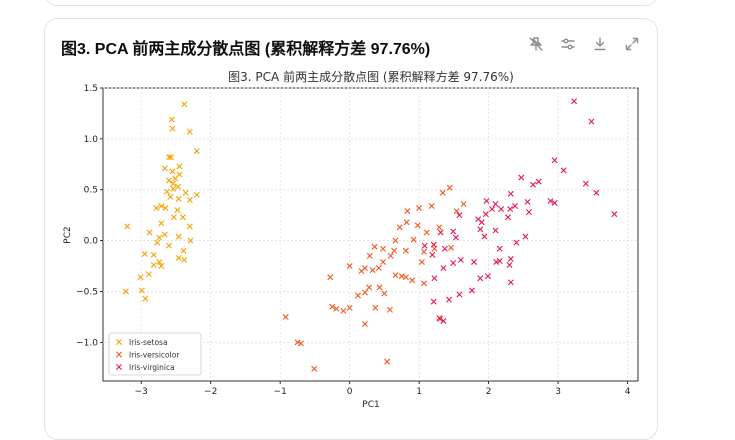 The width and height of the screenshot is (735, 440). What do you see at coordinates (568, 44) in the screenshot?
I see `sliders-icon` at bounding box center [568, 44].